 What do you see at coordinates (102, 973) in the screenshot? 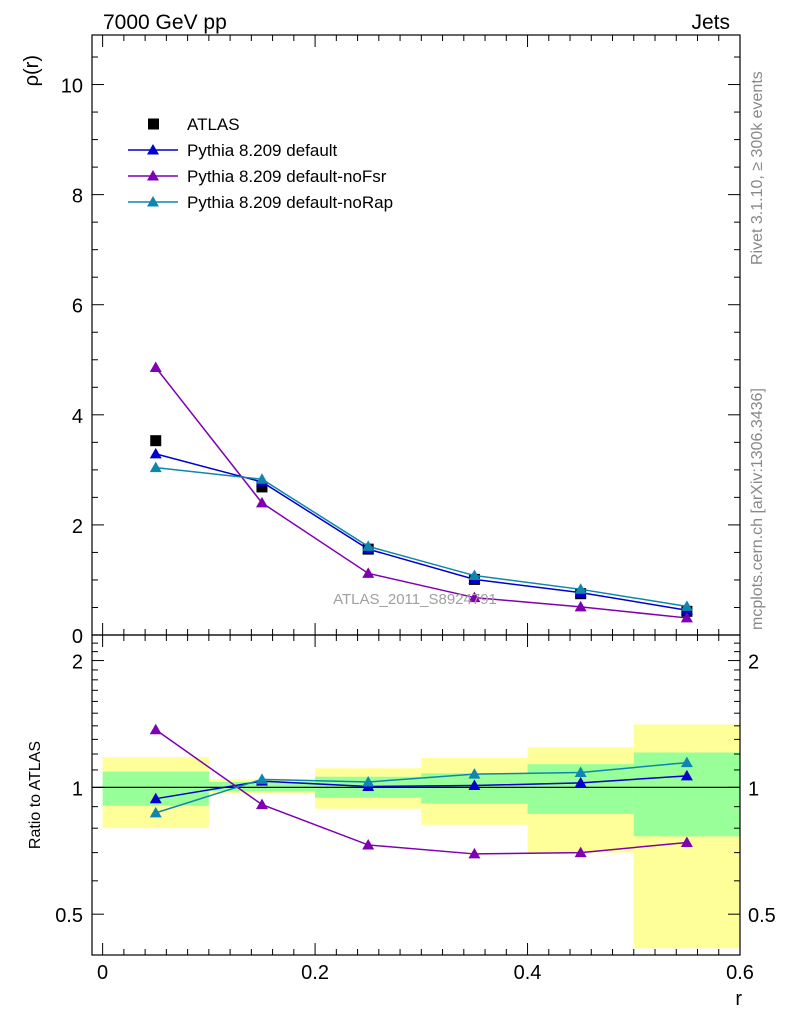
I see `ratio-x-tick-label: 0` at bounding box center [102, 973].